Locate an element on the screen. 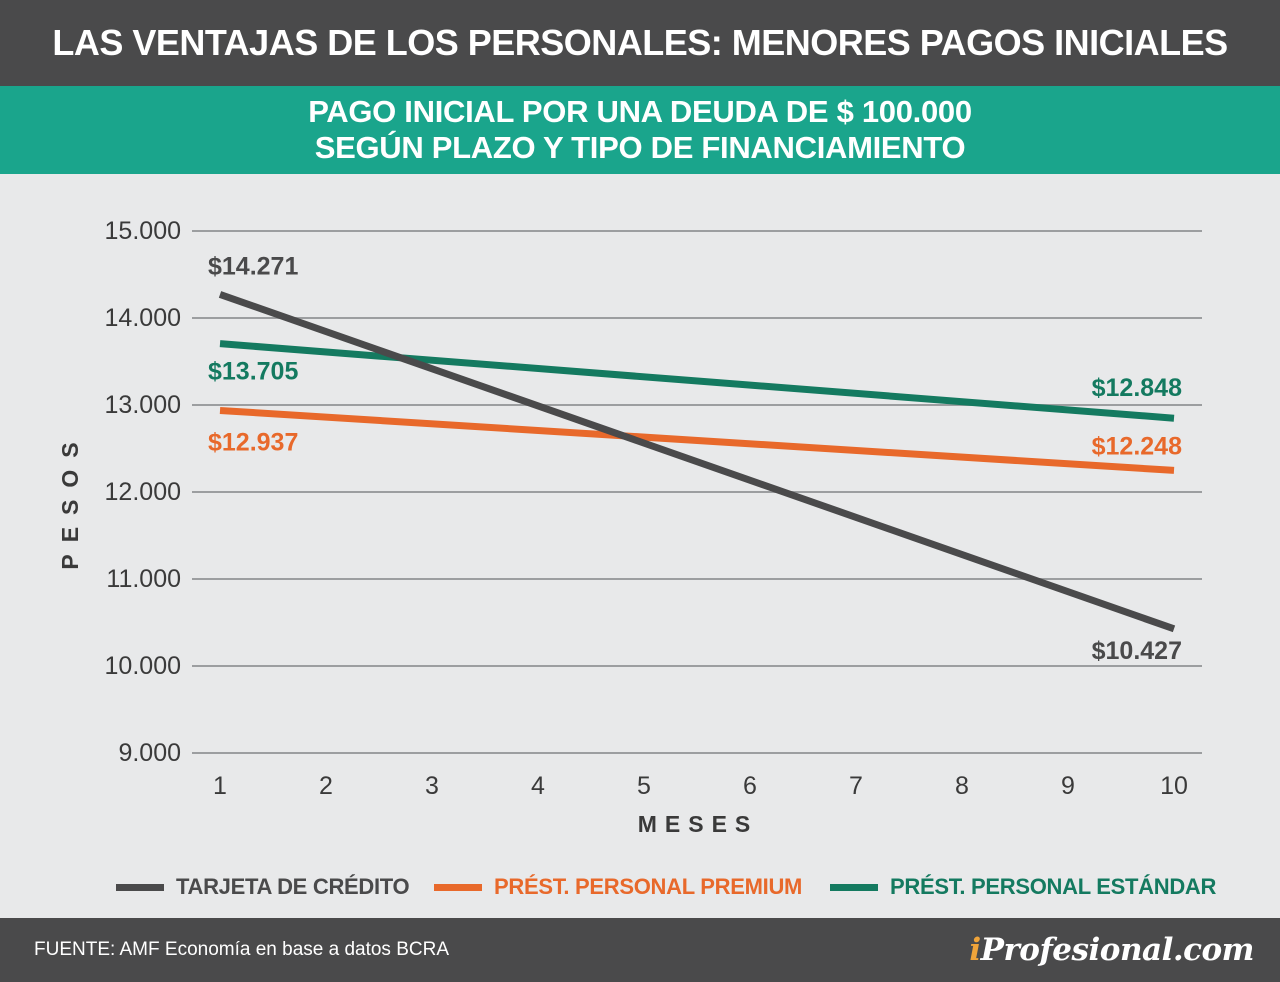 Image resolution: width=1280 pixels, height=982 pixels. data-label-premium: $12.248 is located at coordinates (1137, 446).